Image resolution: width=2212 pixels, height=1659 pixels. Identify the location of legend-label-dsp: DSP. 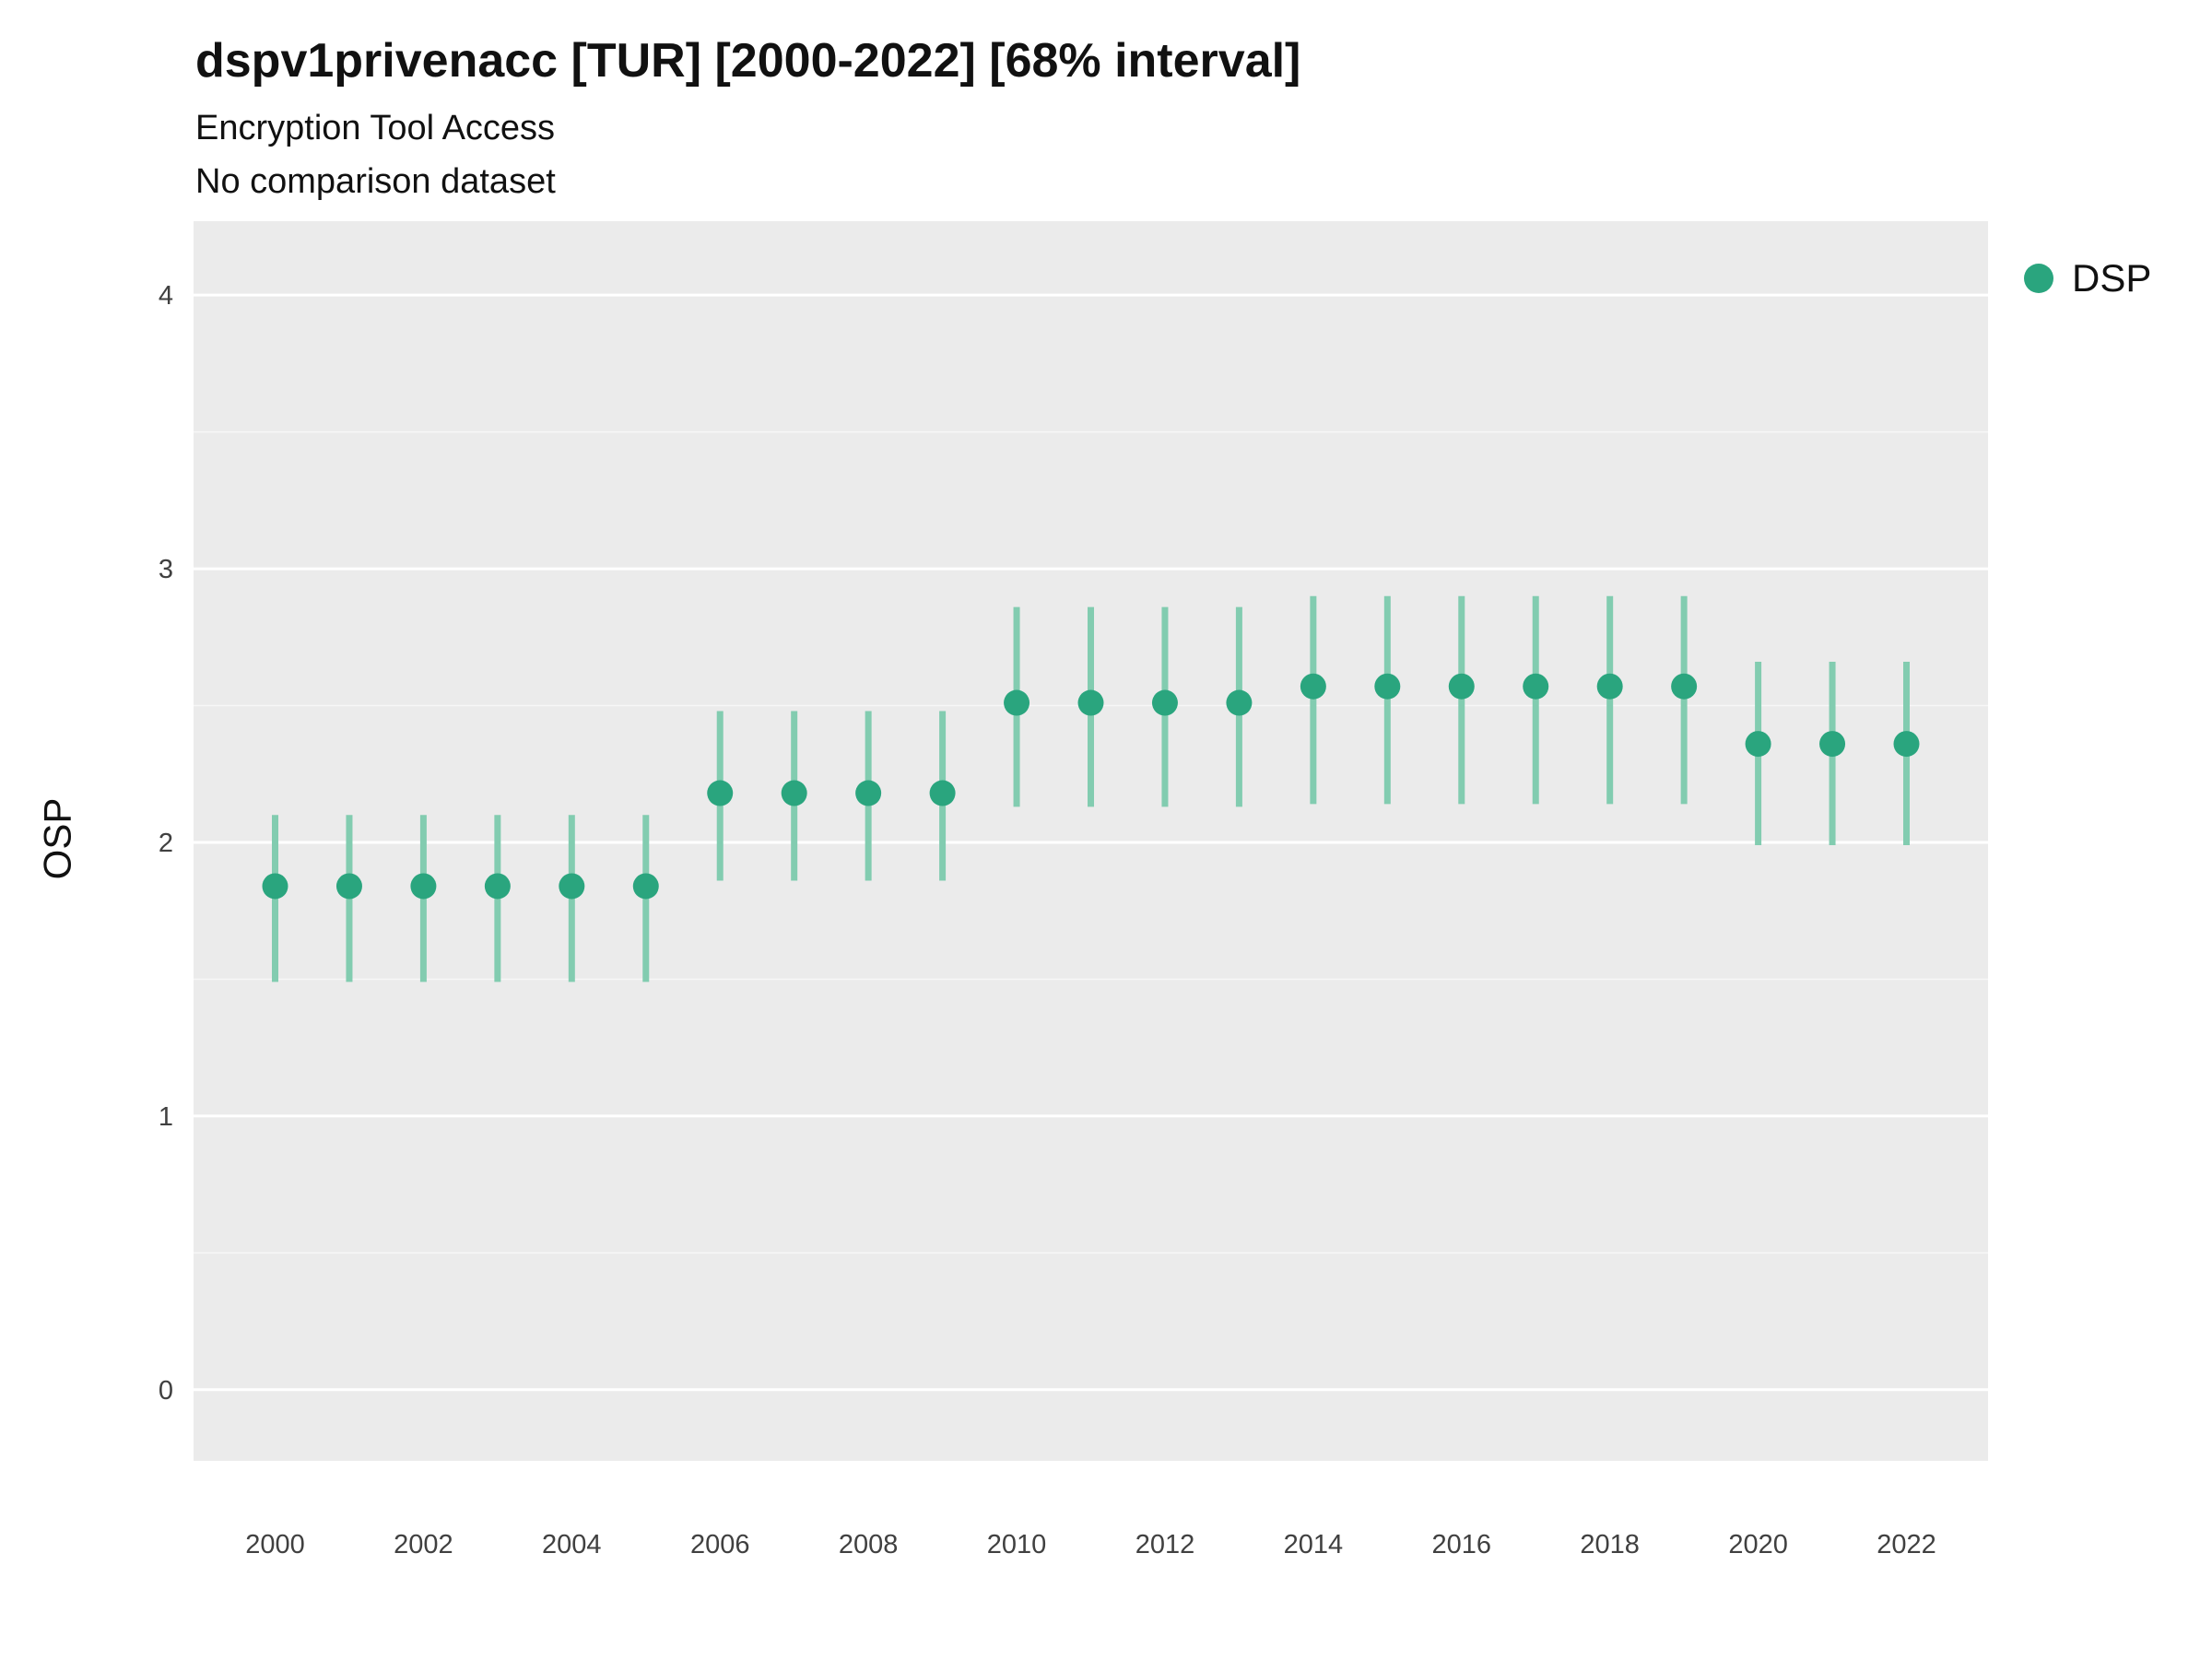
(2112, 278).